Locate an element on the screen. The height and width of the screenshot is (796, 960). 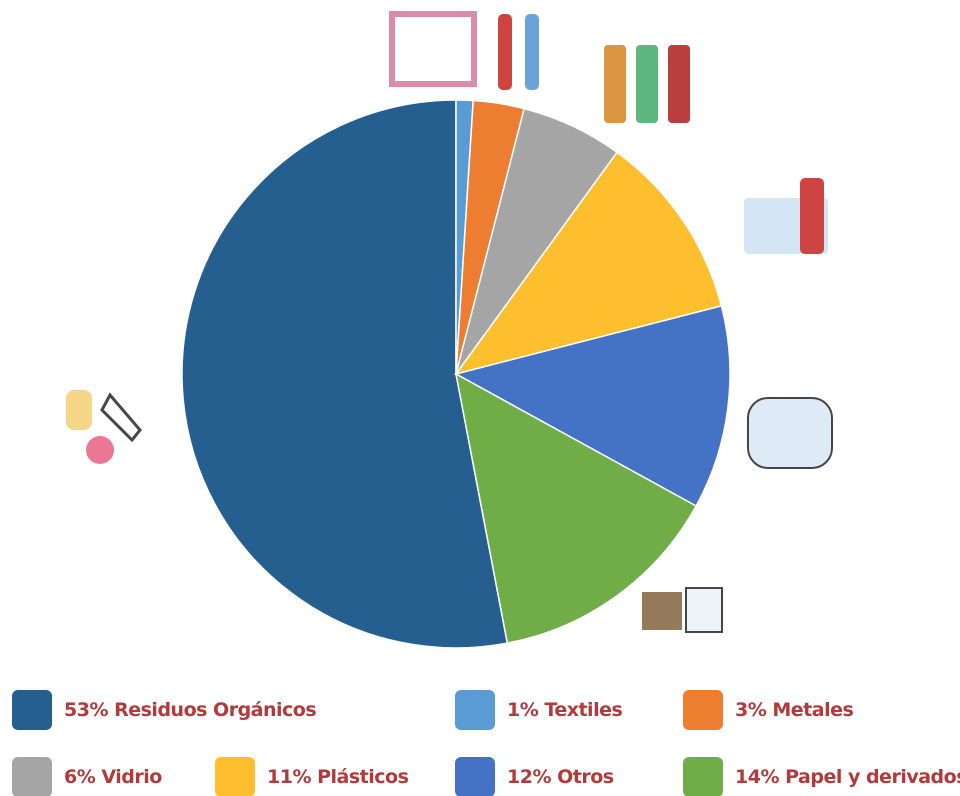
legend-value: 6% is located at coordinates (80, 777).